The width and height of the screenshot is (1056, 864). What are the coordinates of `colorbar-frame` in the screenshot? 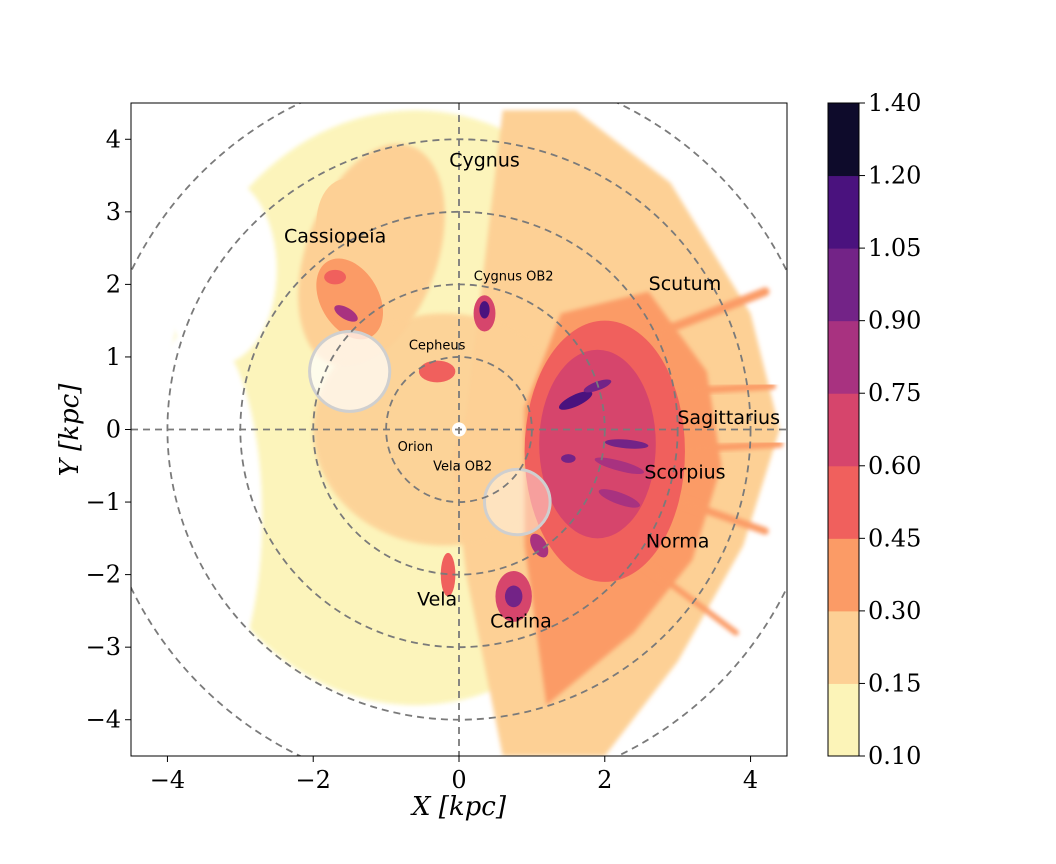 It's located at (843, 429).